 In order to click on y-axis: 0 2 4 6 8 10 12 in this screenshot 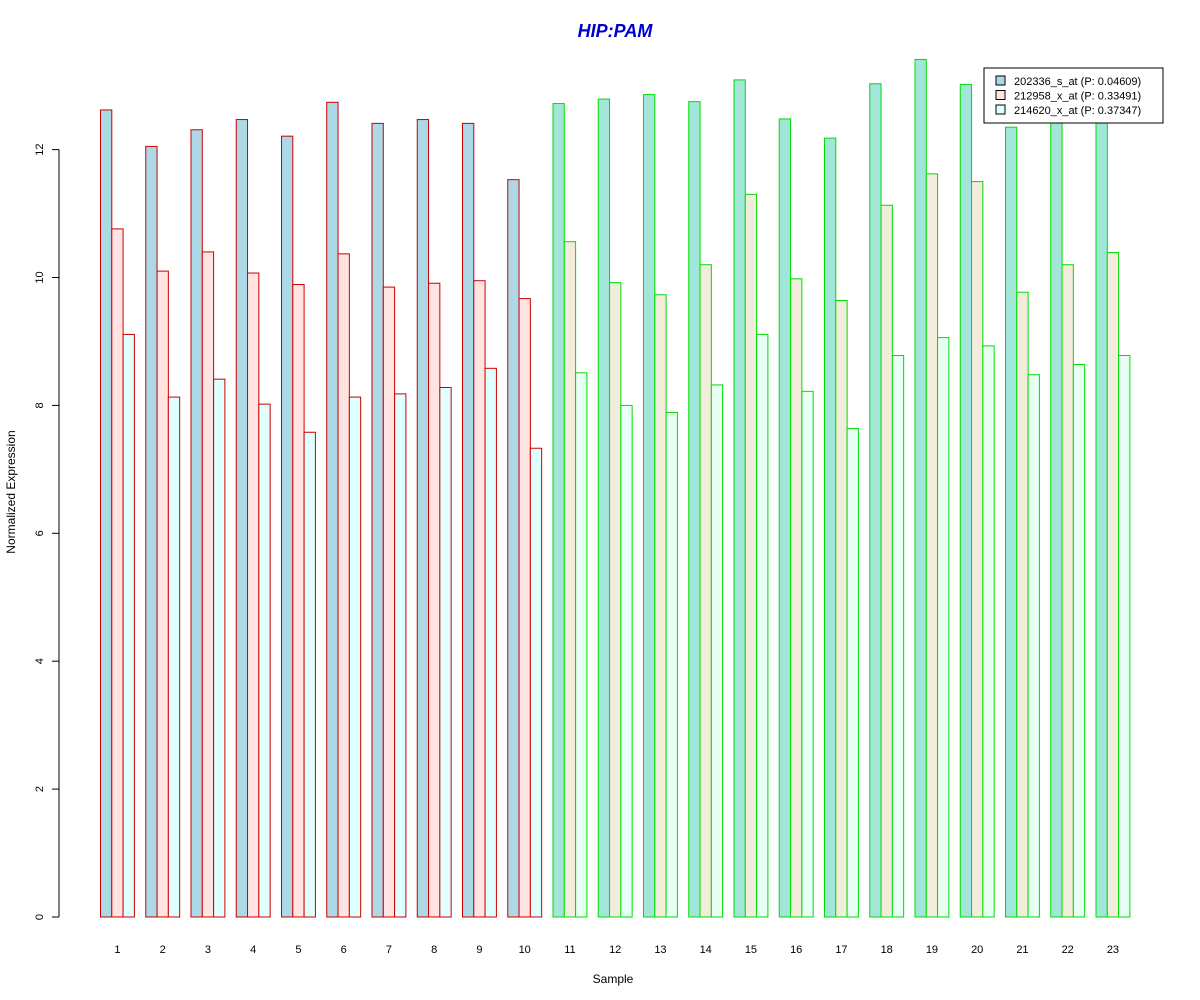, I will do `click(47, 531)`.